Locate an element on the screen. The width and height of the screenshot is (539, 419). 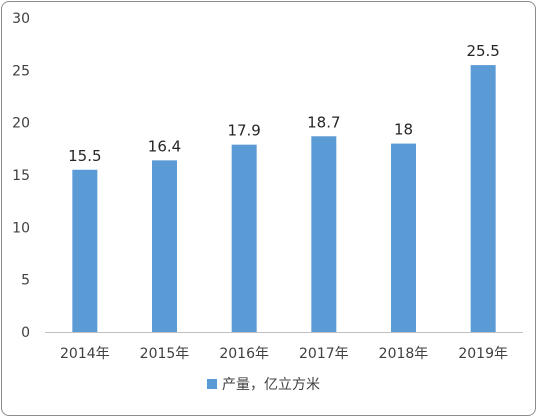
data-label: 15.5 is located at coordinates (84, 156).